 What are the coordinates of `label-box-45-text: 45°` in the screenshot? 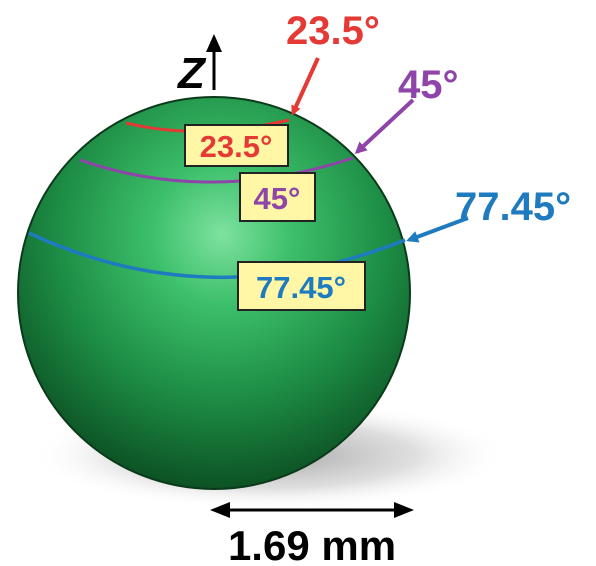 It's located at (277, 198).